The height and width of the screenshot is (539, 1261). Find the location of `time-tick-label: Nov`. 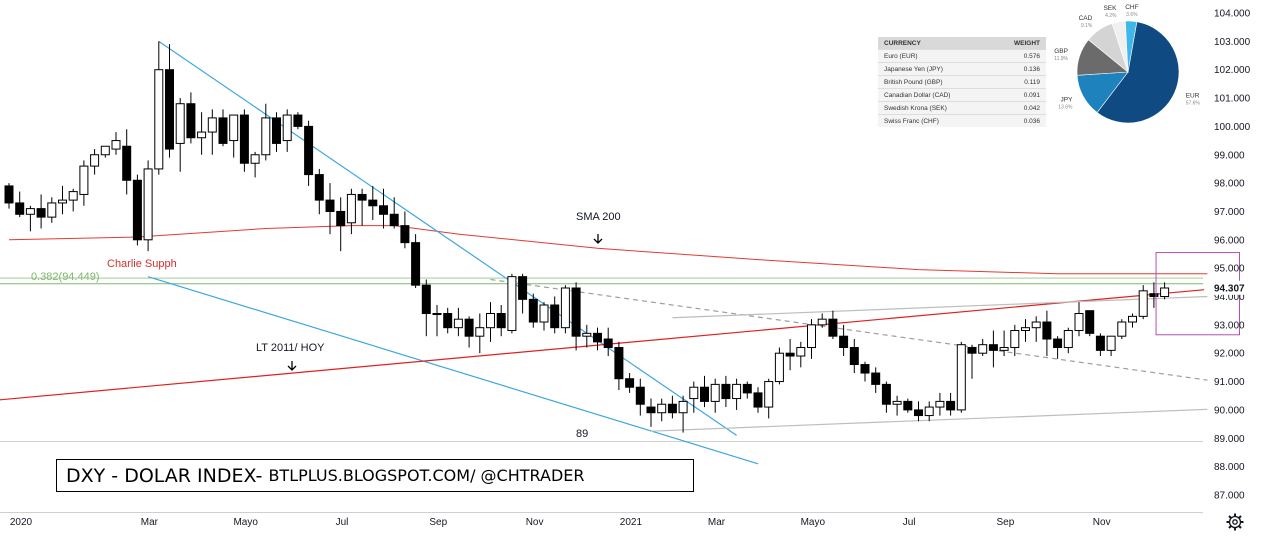

time-tick-label: Nov is located at coordinates (535, 522).